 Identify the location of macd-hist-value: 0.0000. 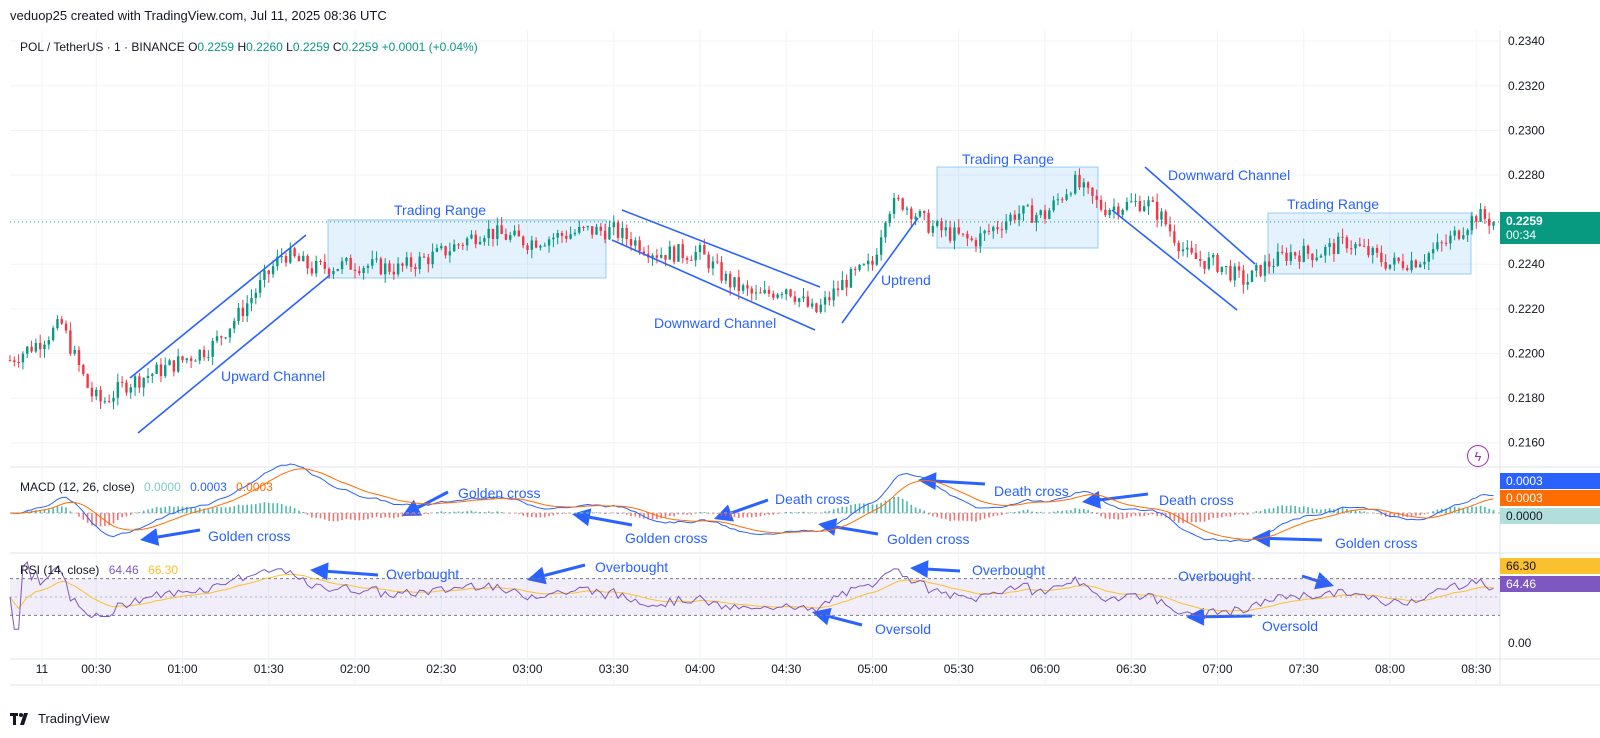
(162, 487).